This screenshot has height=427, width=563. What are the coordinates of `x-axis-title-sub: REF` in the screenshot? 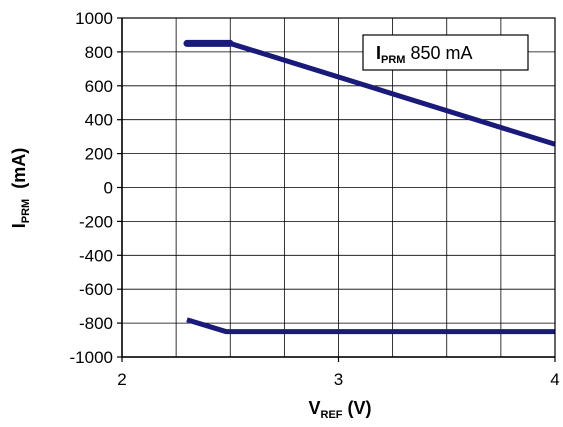 It's located at (332, 415).